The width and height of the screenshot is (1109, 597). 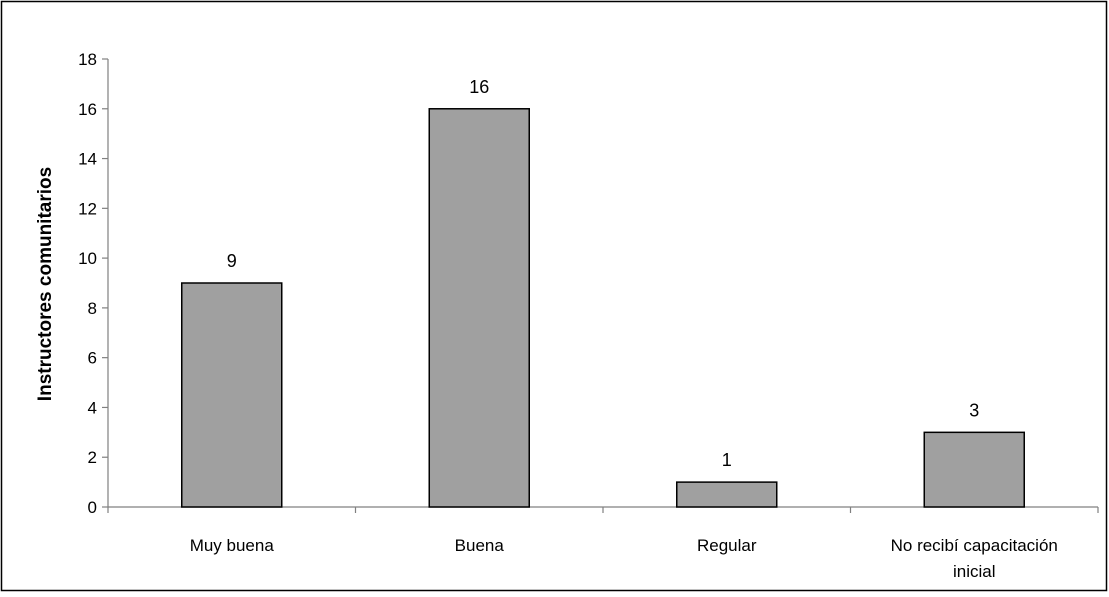 I want to click on x-category-label: Regular, so click(x=727, y=545).